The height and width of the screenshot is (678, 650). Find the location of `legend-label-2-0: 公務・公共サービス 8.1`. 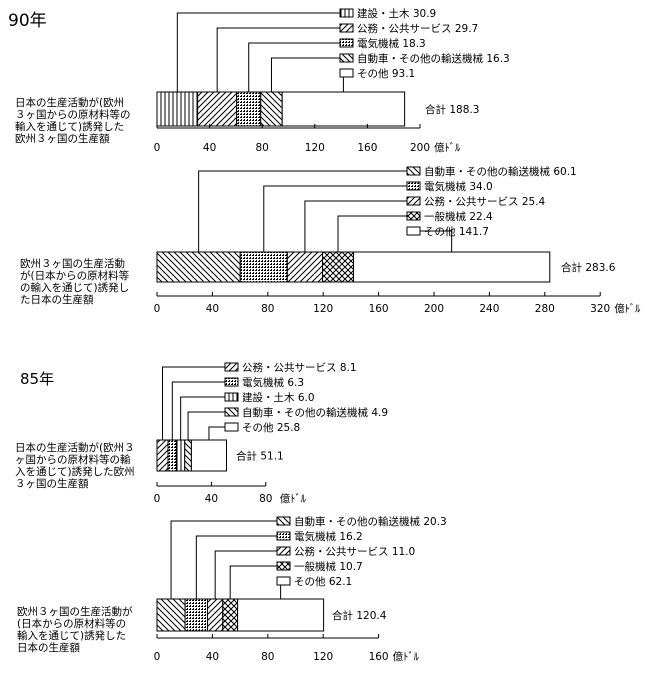

legend-label-2-0: 公務・公共サービス 8.1 is located at coordinates (299, 367).